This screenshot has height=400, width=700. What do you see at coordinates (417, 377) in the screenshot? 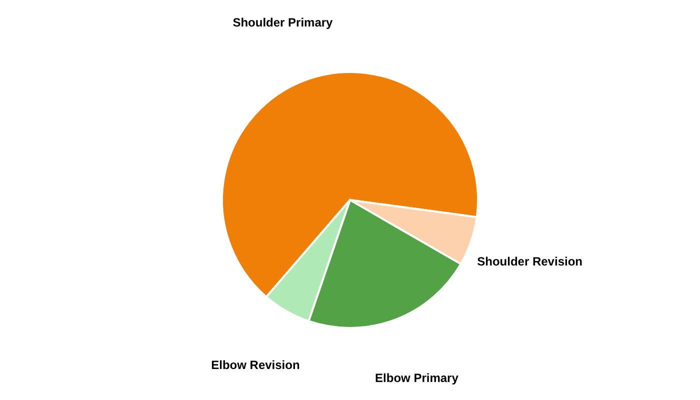
I see `slice-label: Elbow Primary` at bounding box center [417, 377].